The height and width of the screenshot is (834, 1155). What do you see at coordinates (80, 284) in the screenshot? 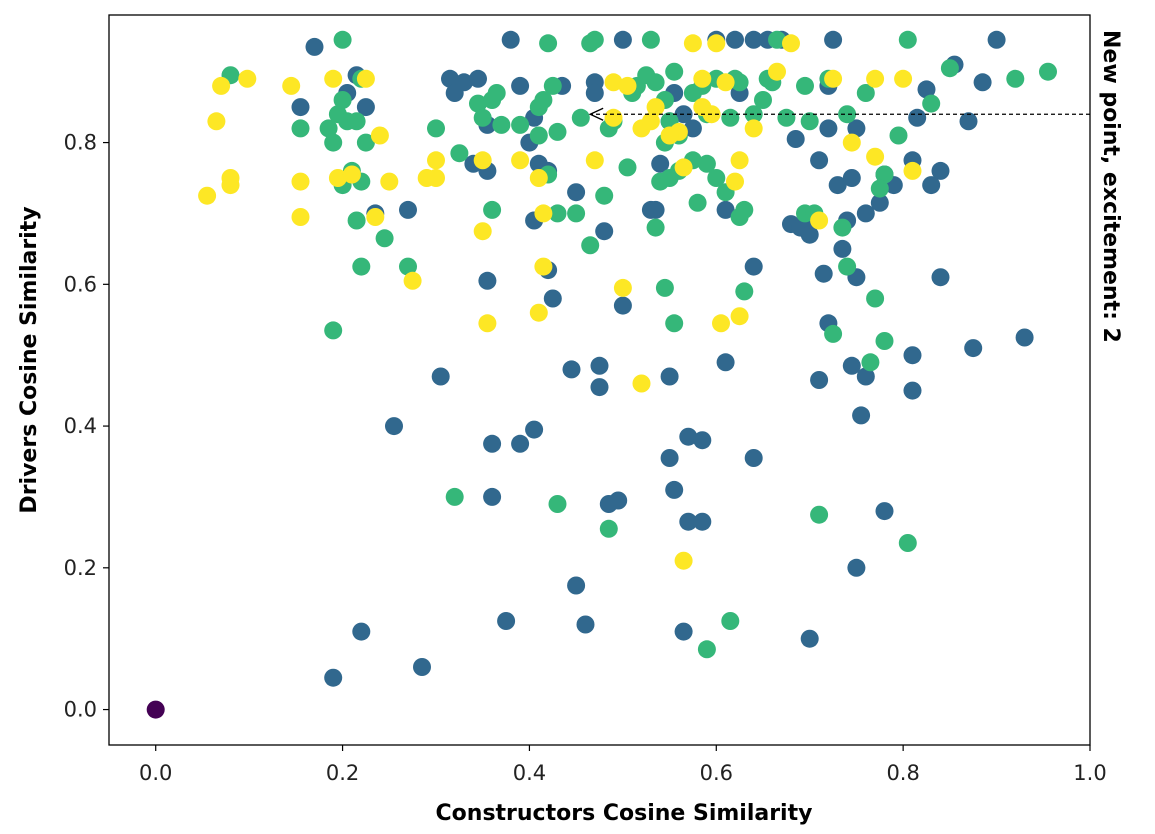
I see `y-tick-label: 0.6` at bounding box center [80, 284].